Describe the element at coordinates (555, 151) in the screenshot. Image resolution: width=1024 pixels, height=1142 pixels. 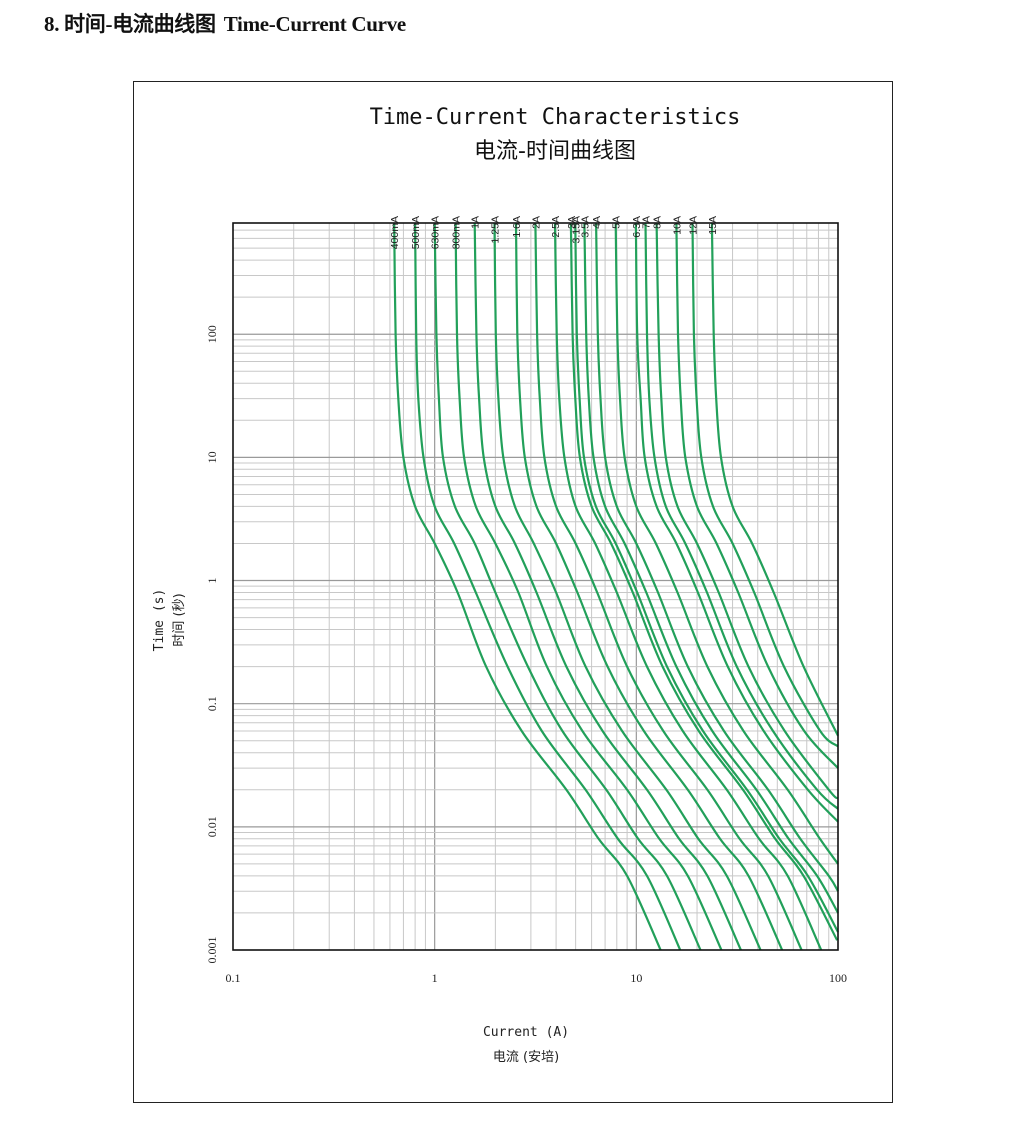
I see `chart-subtitle: 电流-时间曲线图` at that location.